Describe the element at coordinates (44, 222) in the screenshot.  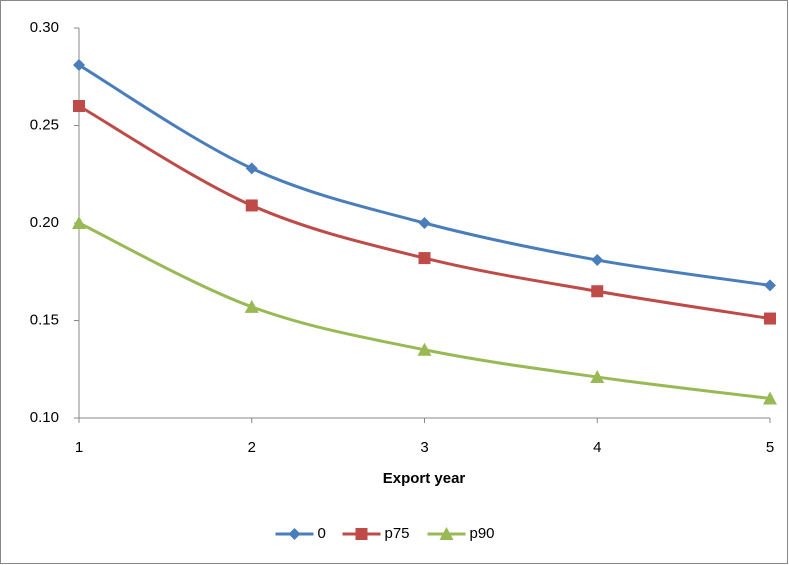
I see `y-tick-label: 0.20` at that location.